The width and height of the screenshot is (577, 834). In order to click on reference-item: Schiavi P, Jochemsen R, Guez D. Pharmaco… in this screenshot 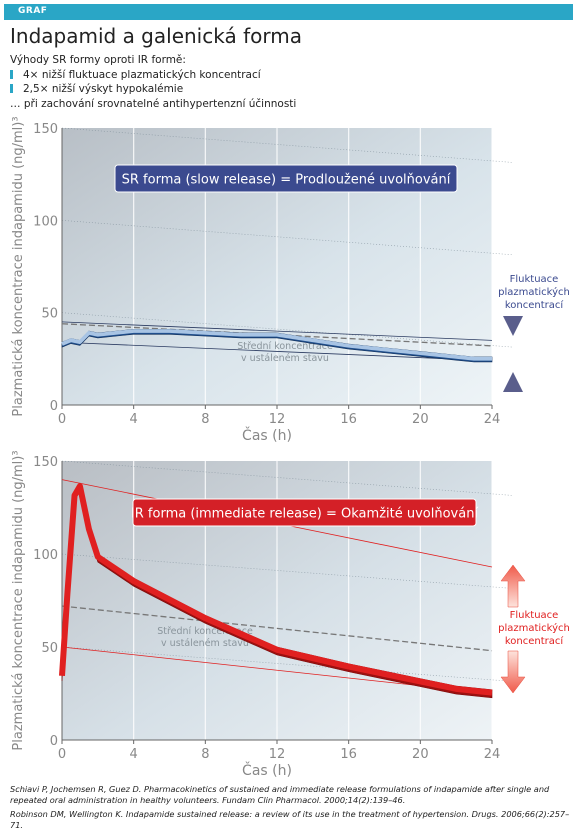, I will do `click(290, 795)`.